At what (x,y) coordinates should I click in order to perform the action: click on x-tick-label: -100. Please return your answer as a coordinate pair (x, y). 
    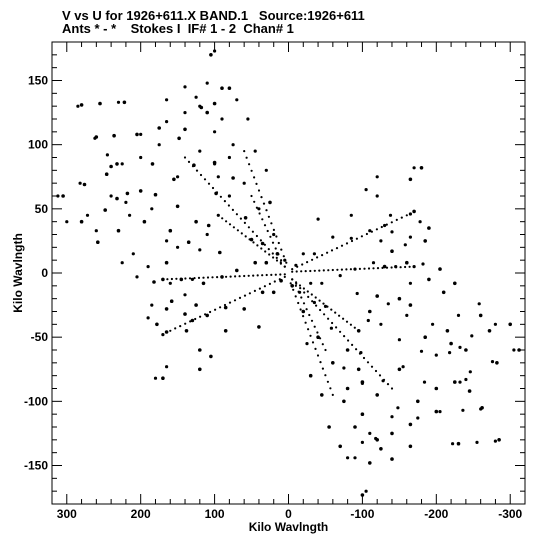
    Looking at the image, I should click on (362, 514).